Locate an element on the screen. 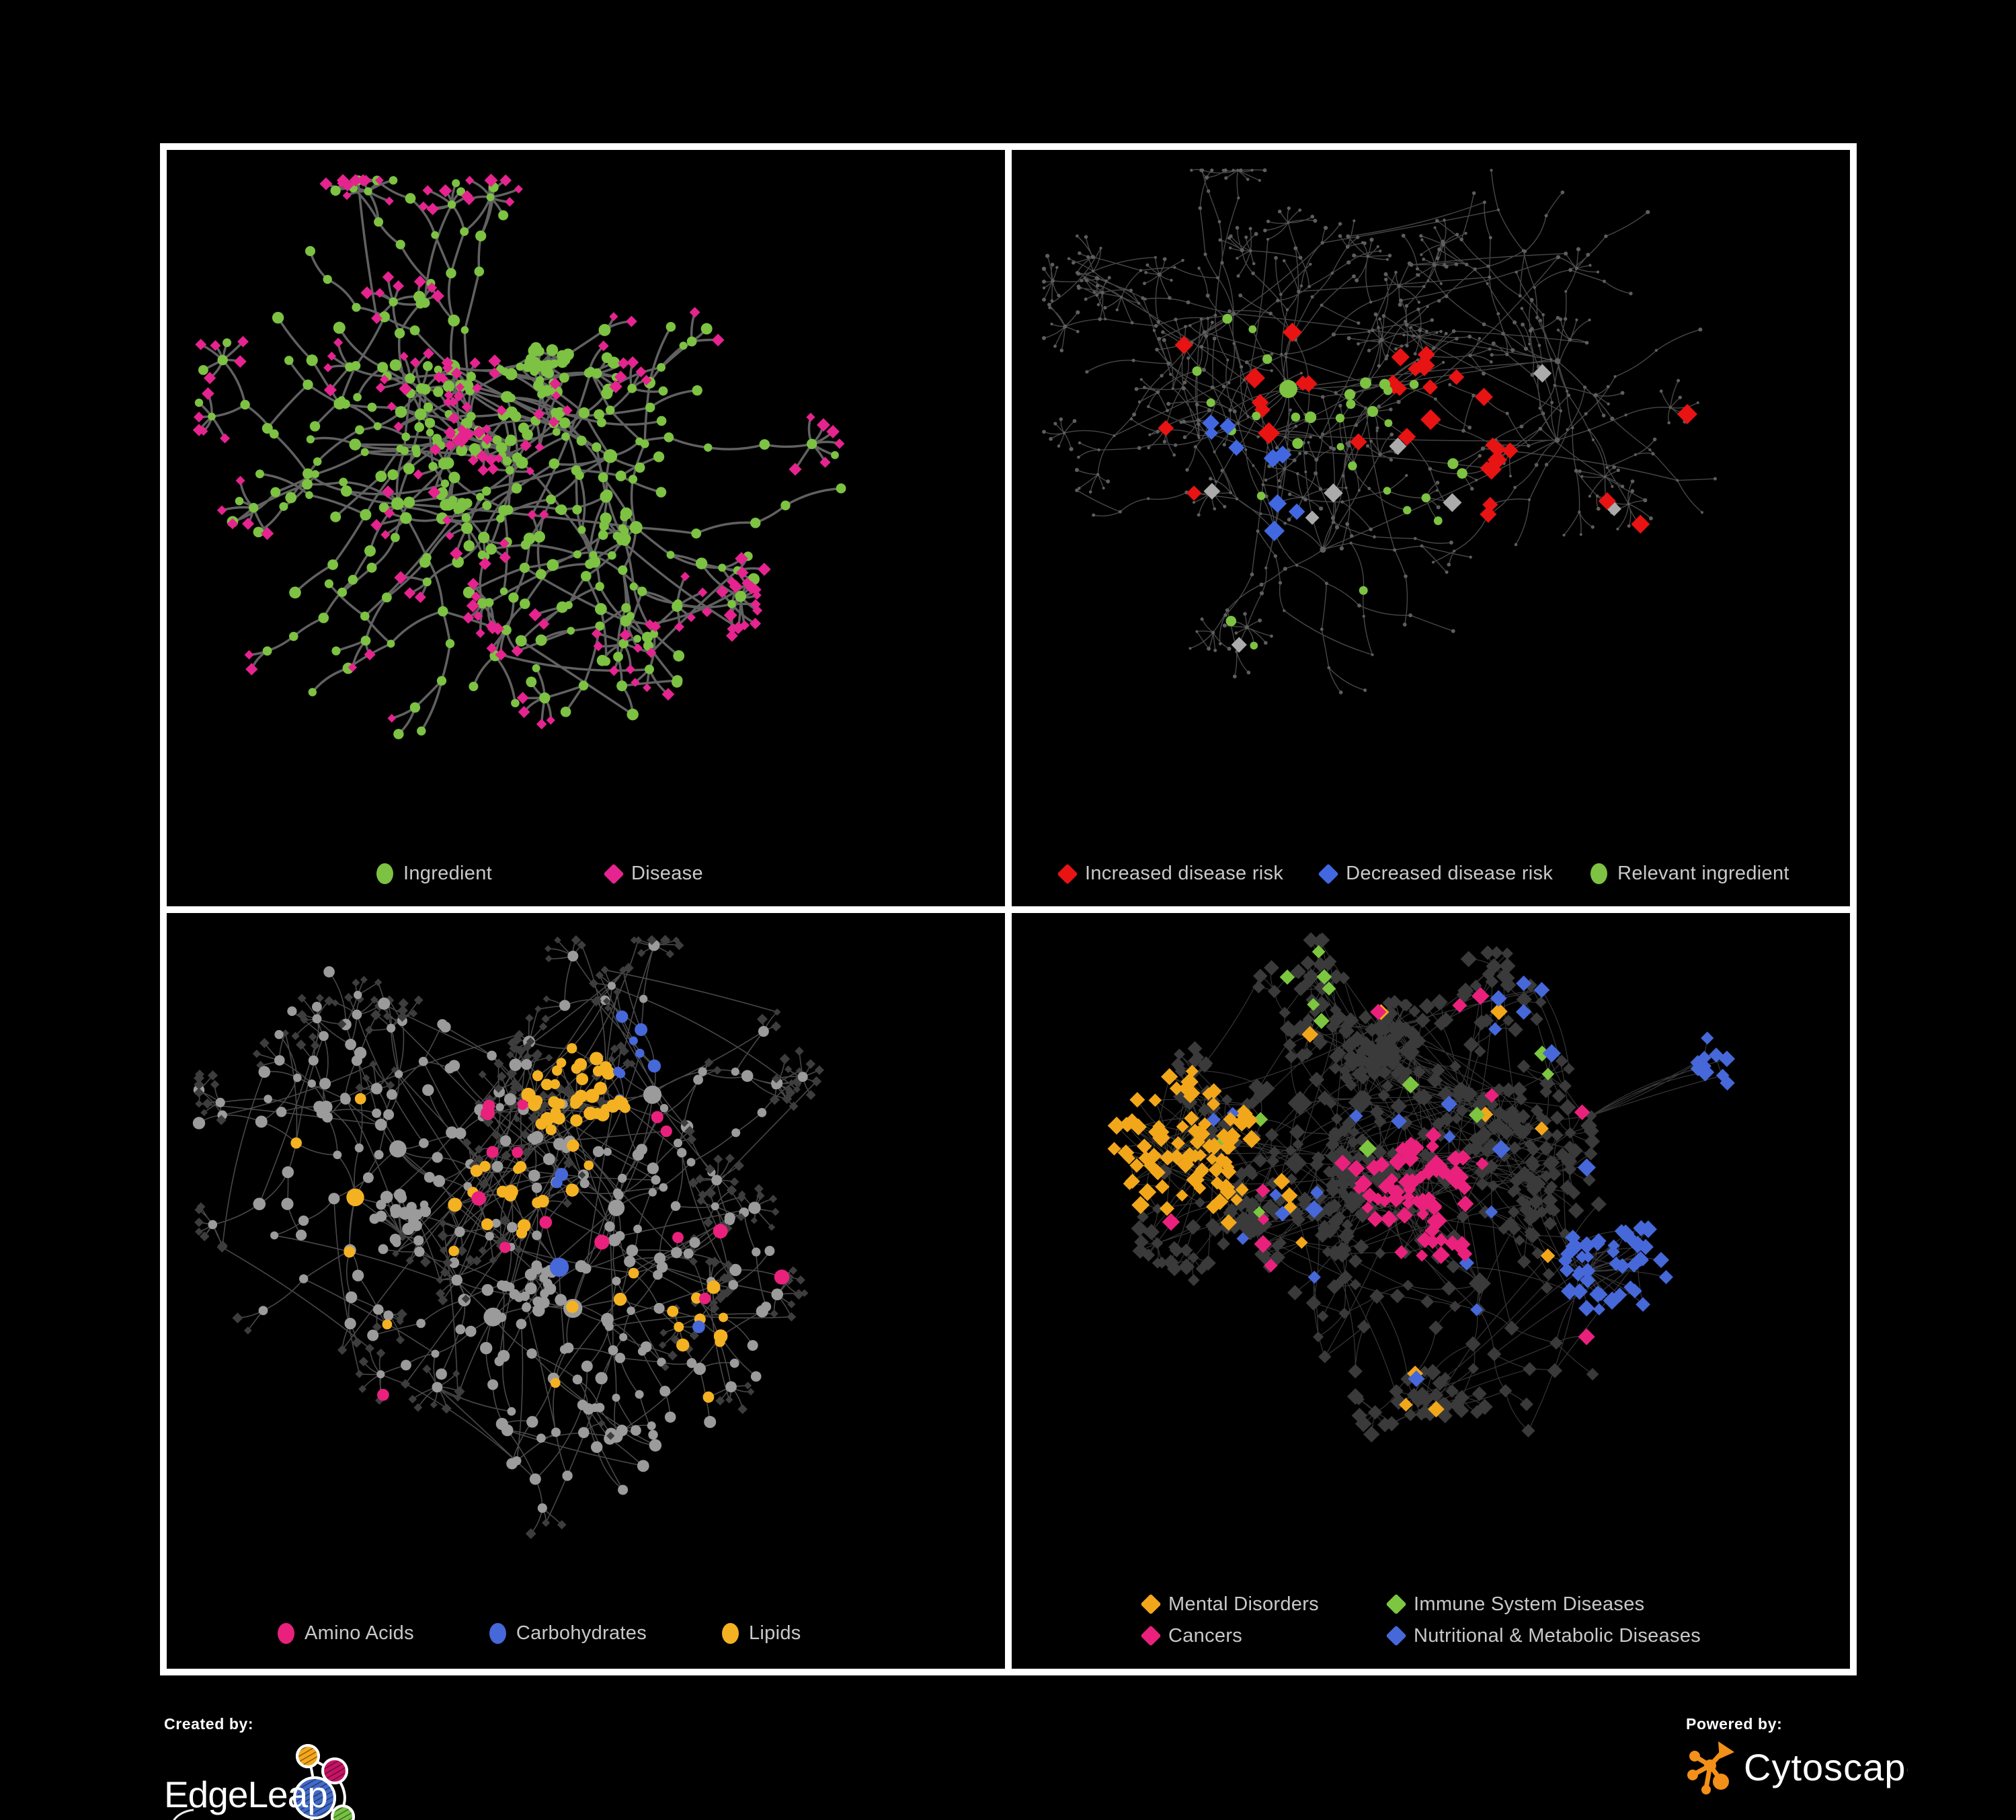  legend-label: Cancers is located at coordinates (1205, 1635).